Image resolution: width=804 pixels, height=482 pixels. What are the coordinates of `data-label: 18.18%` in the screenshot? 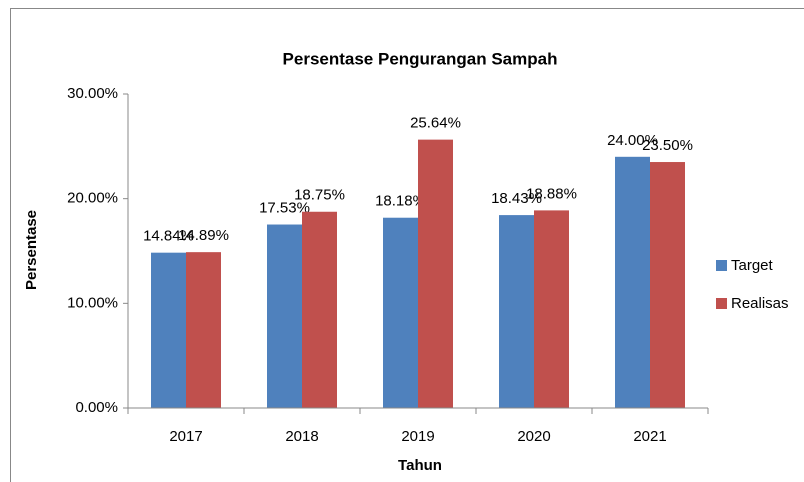 It's located at (400, 201).